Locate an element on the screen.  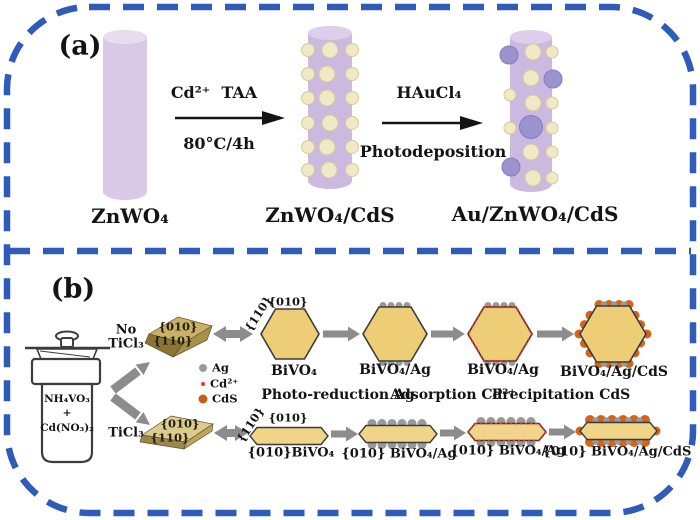
legend-cd2-label: Cd²⁺ is located at coordinates (224, 383).